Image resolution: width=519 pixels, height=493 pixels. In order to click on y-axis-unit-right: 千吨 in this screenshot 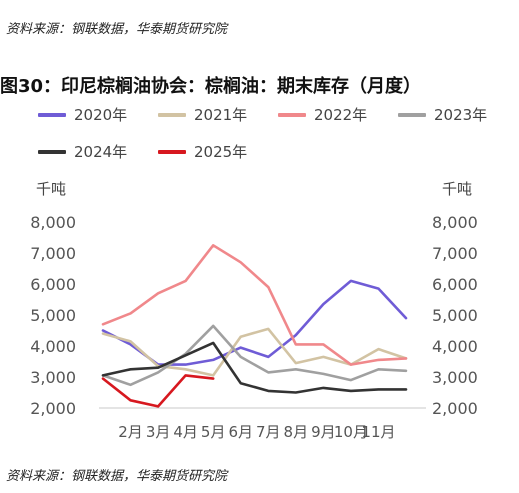, I will do `click(457, 189)`.